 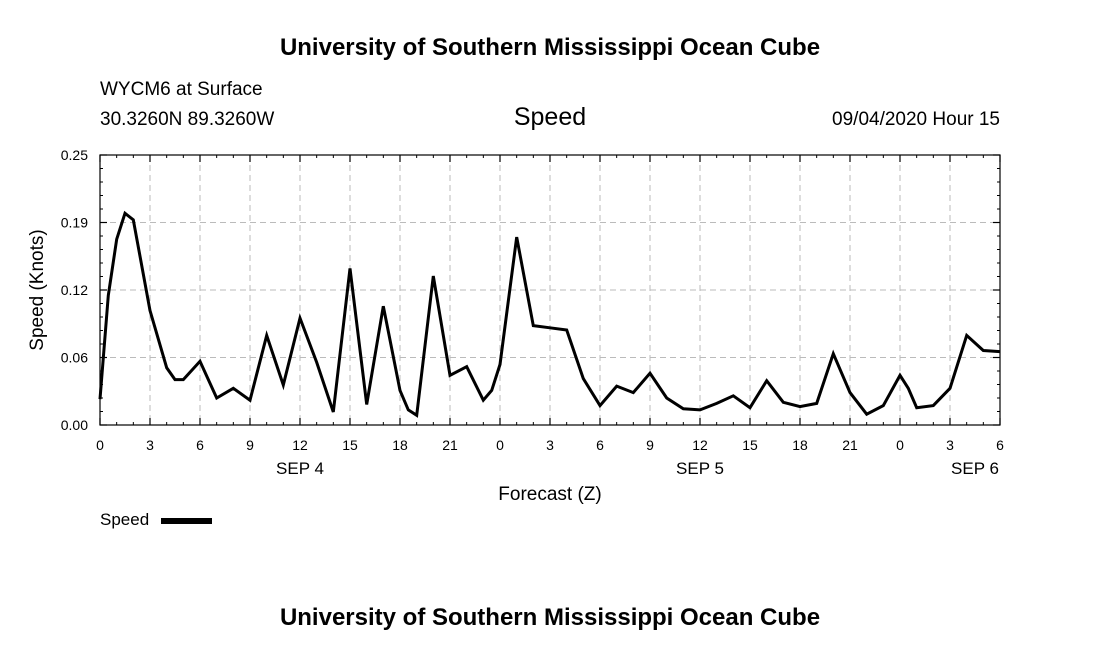 I want to click on x-axis-label: Forecast (Z), so click(x=549, y=494).